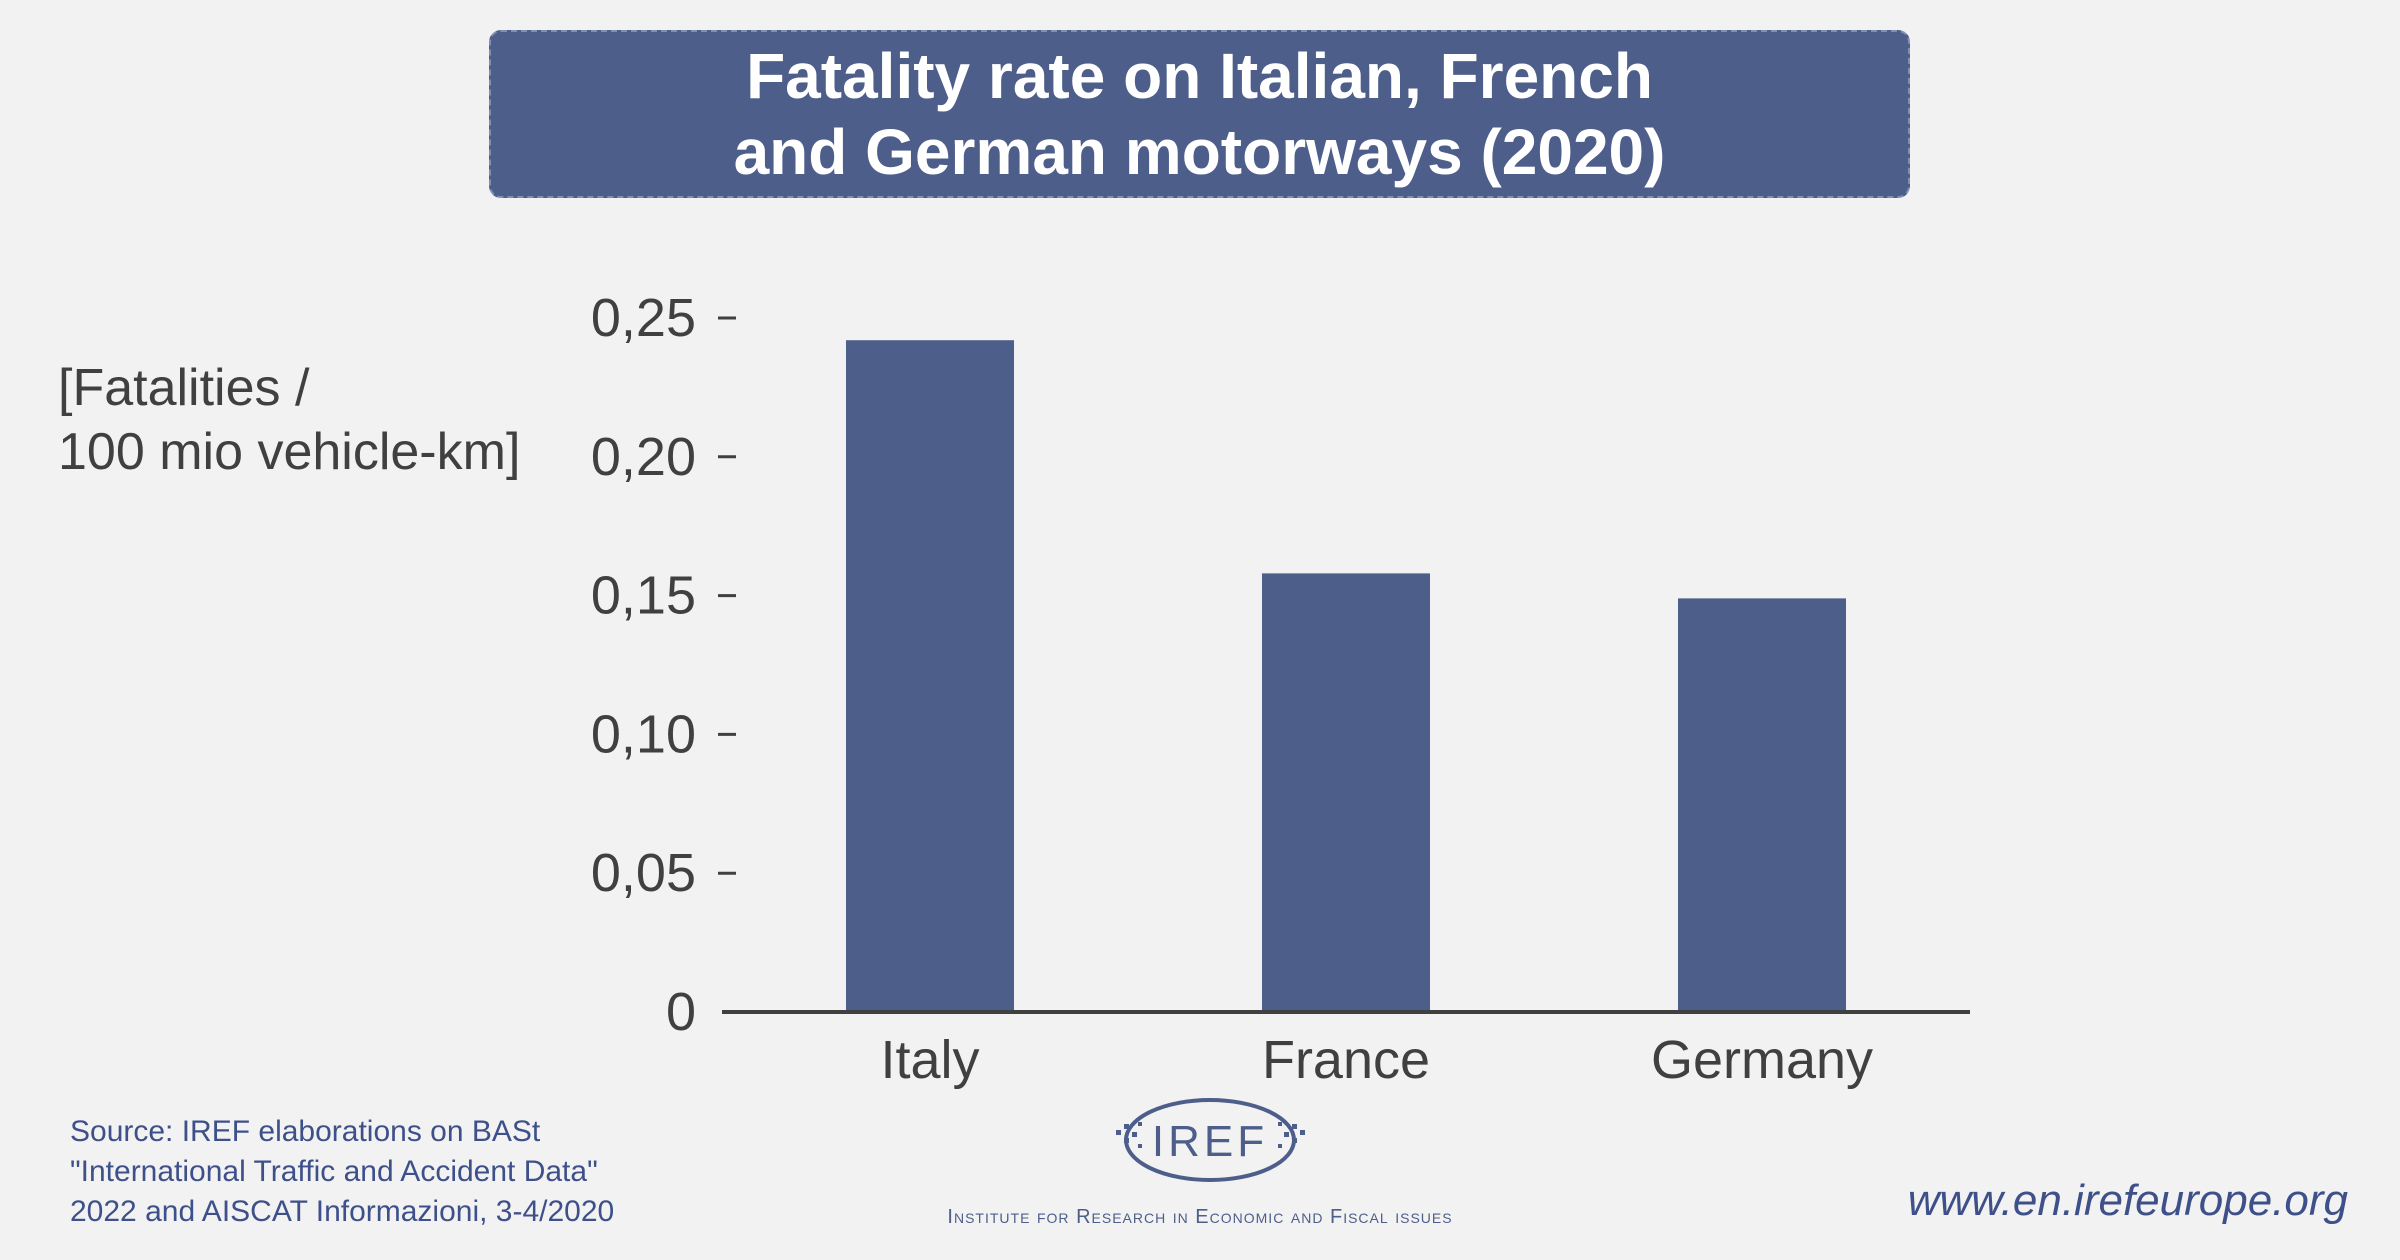 This screenshot has width=2400, height=1260. I want to click on bar-france, so click(1346, 792).